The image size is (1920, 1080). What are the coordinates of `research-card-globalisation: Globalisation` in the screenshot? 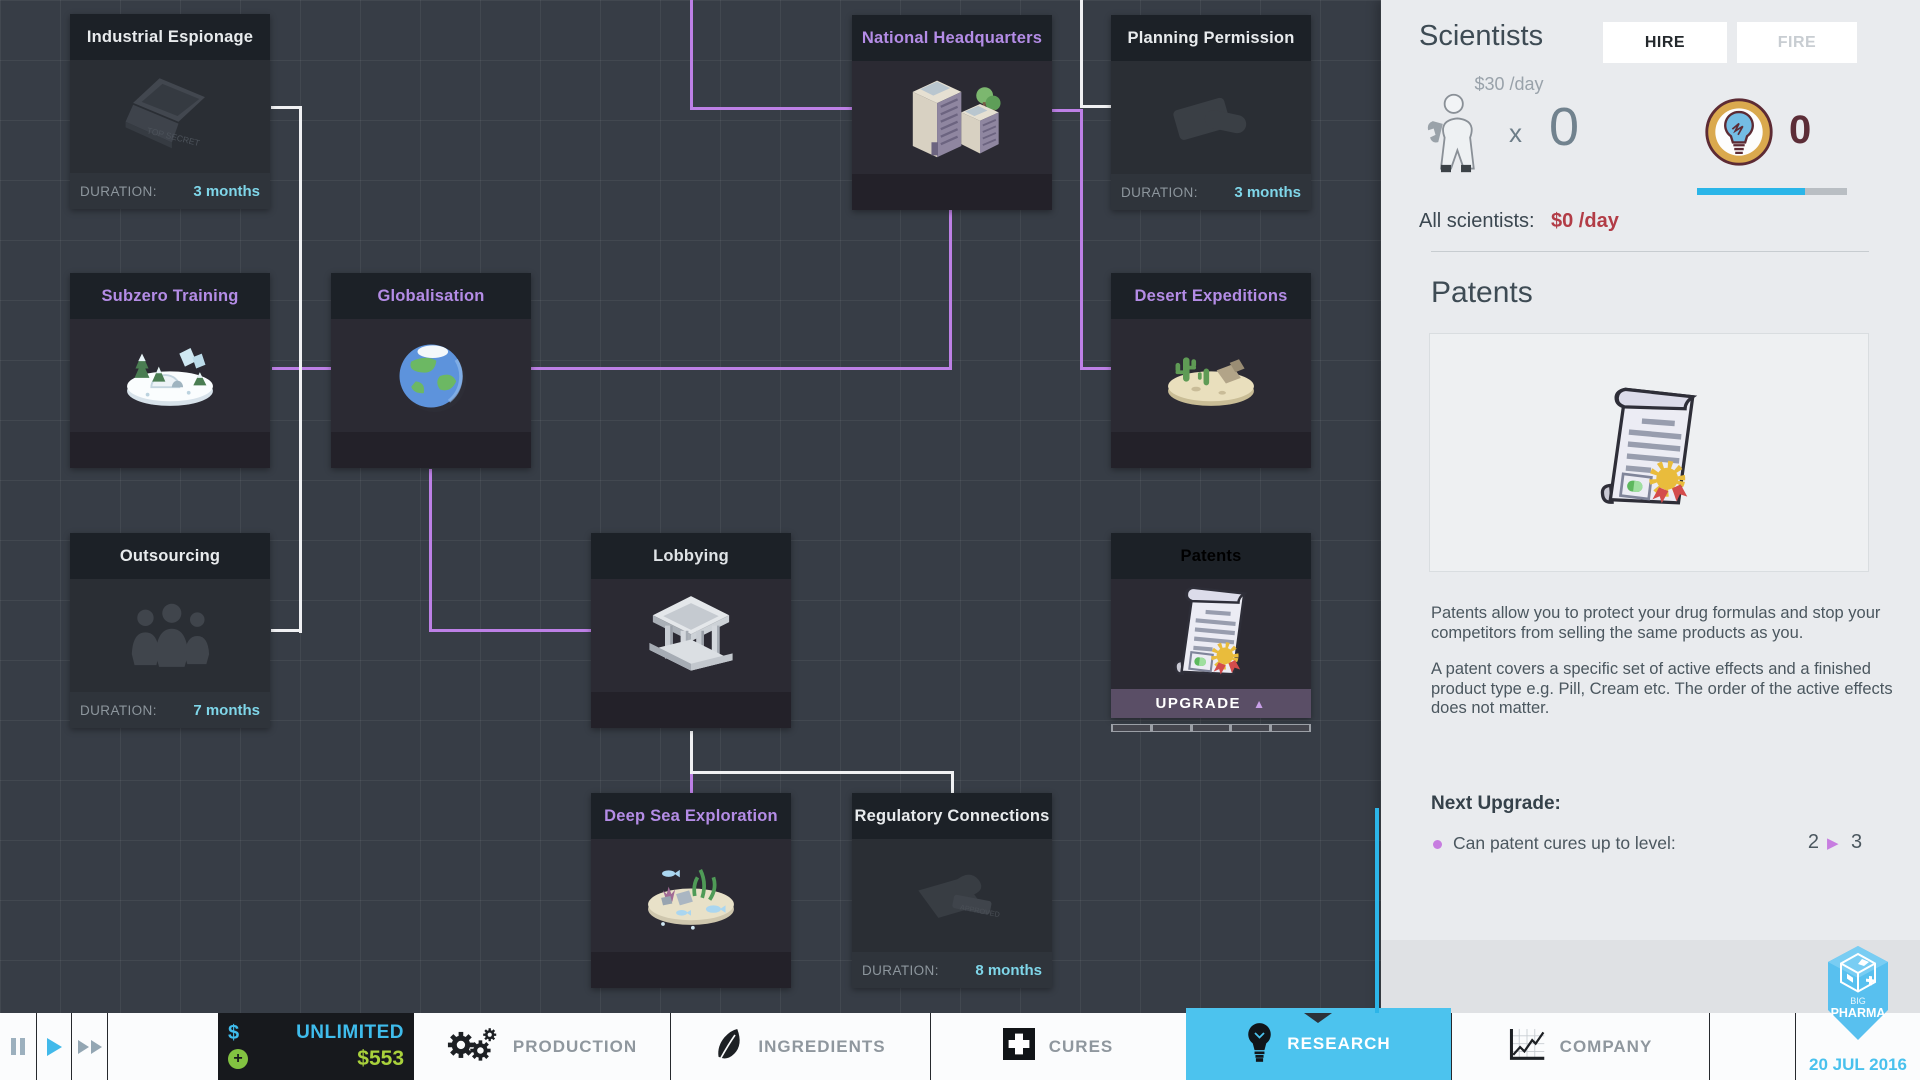 It's located at (431, 370).